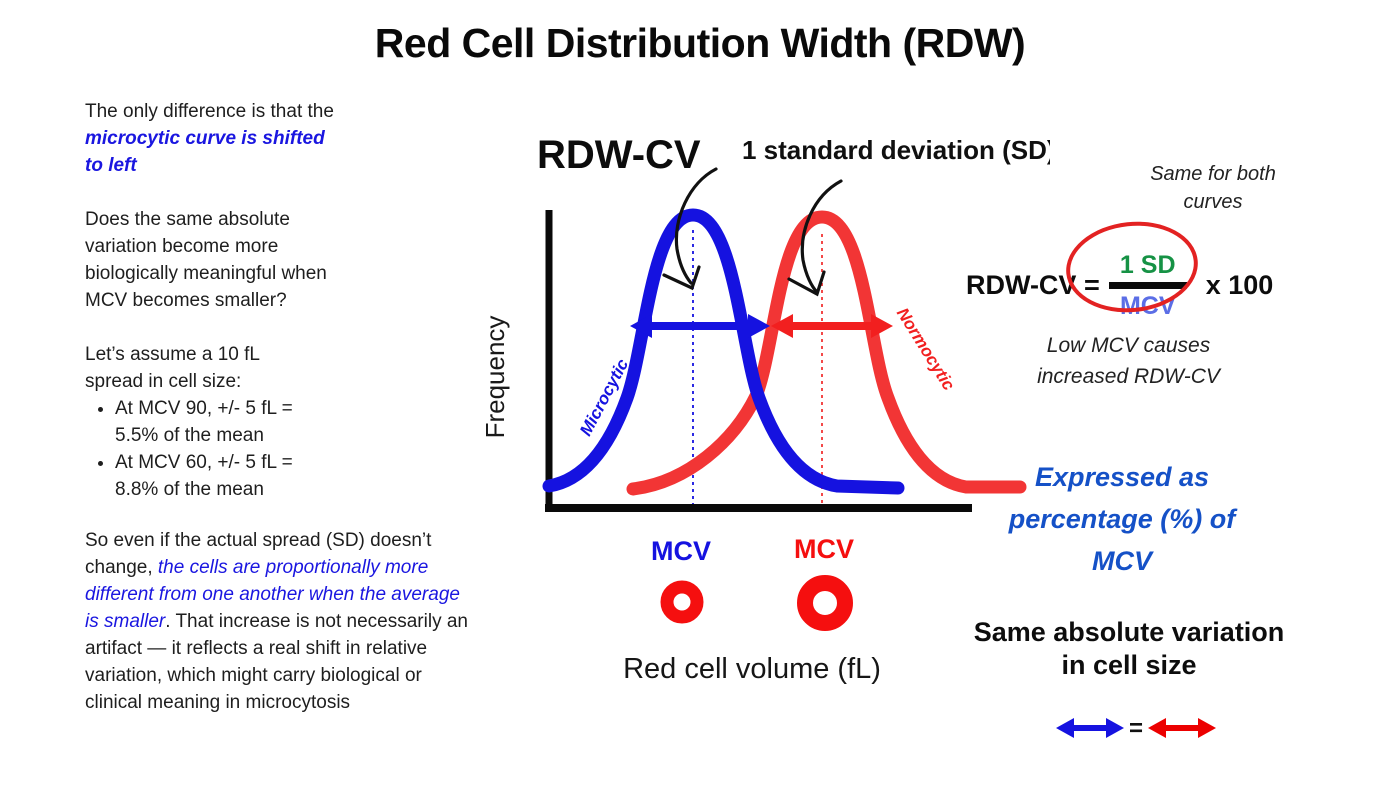 The height and width of the screenshot is (788, 1400). What do you see at coordinates (815, 238) in the screenshot?
I see `sd-pointer-arrow-right` at bounding box center [815, 238].